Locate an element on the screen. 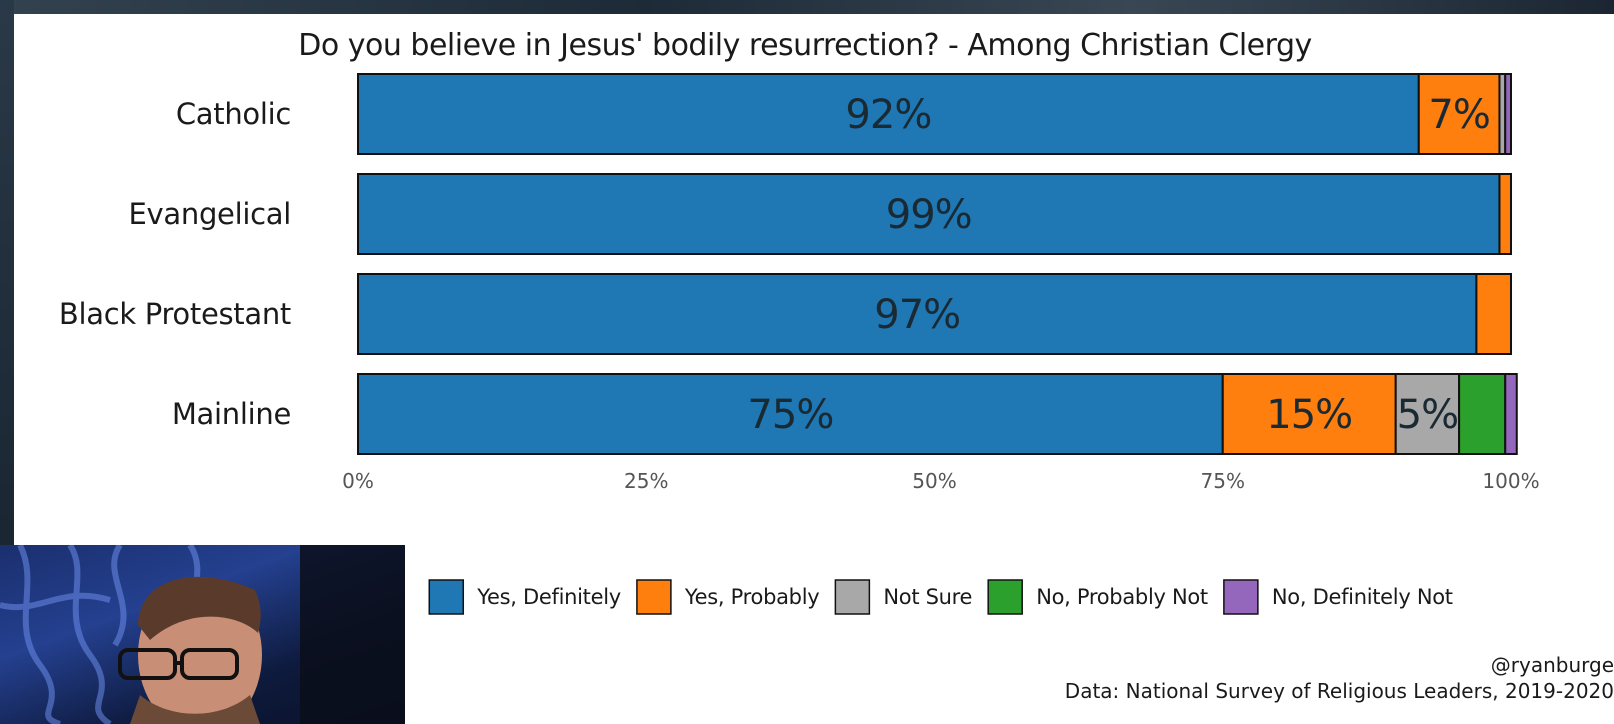 This screenshot has height=724, width=1614. bar-segment-mainline-yes-definitely is located at coordinates (790, 414).